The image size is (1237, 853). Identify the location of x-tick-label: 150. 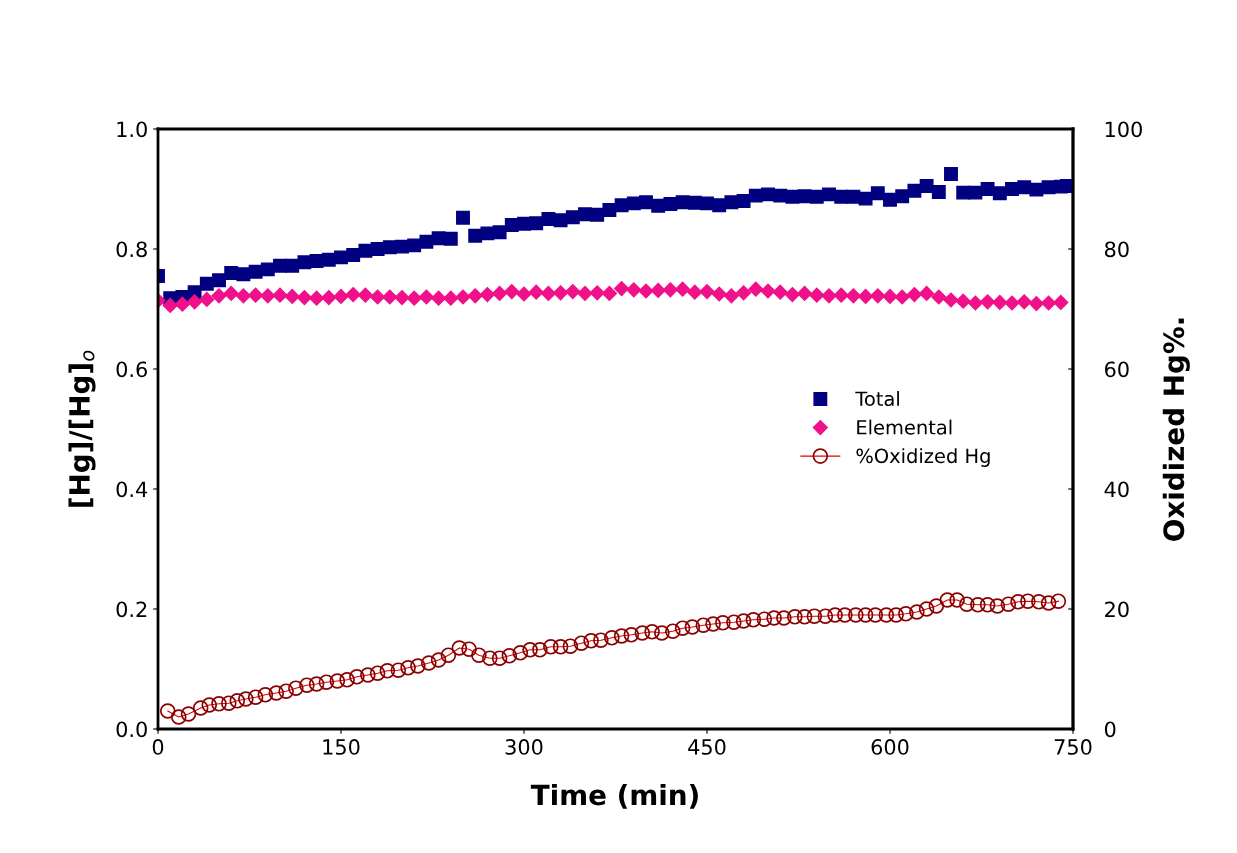
(341, 747).